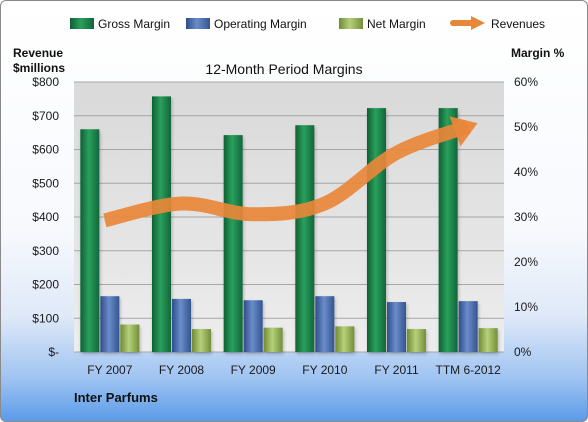 The image size is (588, 422). Describe the element at coordinates (324, 370) in the screenshot. I see `category-label: FY 2010` at that location.